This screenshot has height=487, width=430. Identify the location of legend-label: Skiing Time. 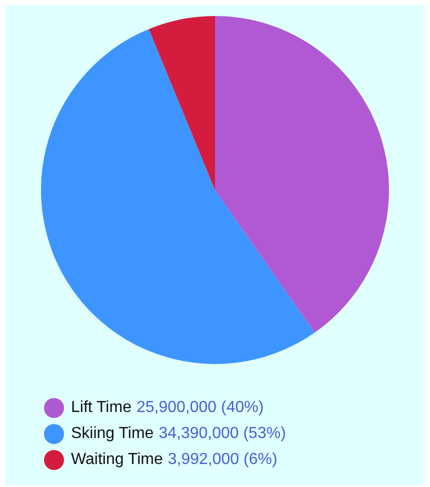
(112, 434).